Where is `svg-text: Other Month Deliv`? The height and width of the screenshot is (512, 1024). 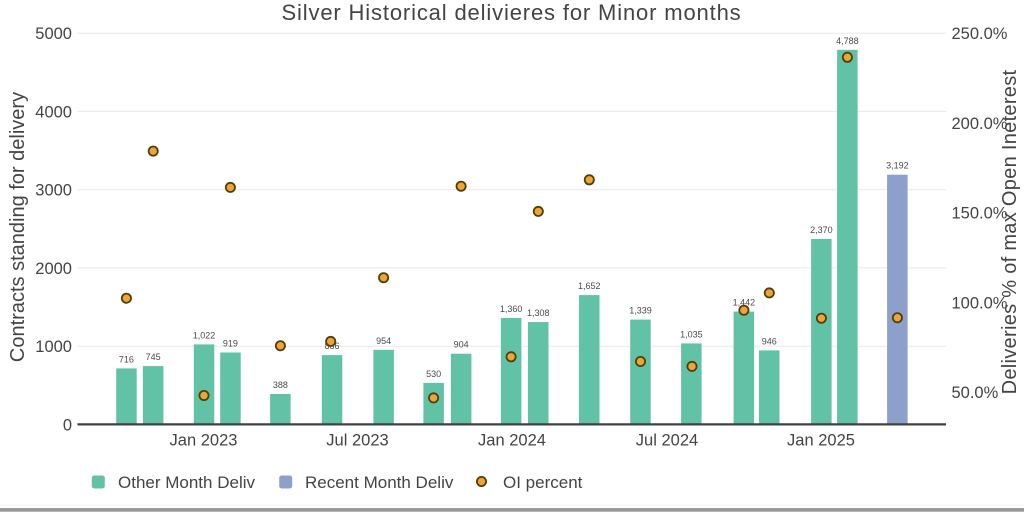 svg-text: Other Month Deliv is located at coordinates (186, 482).